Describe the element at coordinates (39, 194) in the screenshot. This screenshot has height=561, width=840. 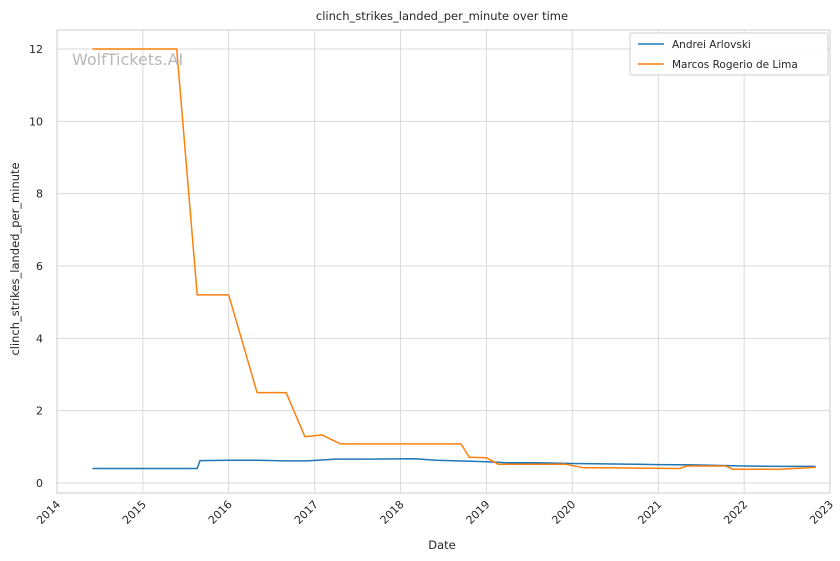
I see `y-tick-label: 8` at that location.